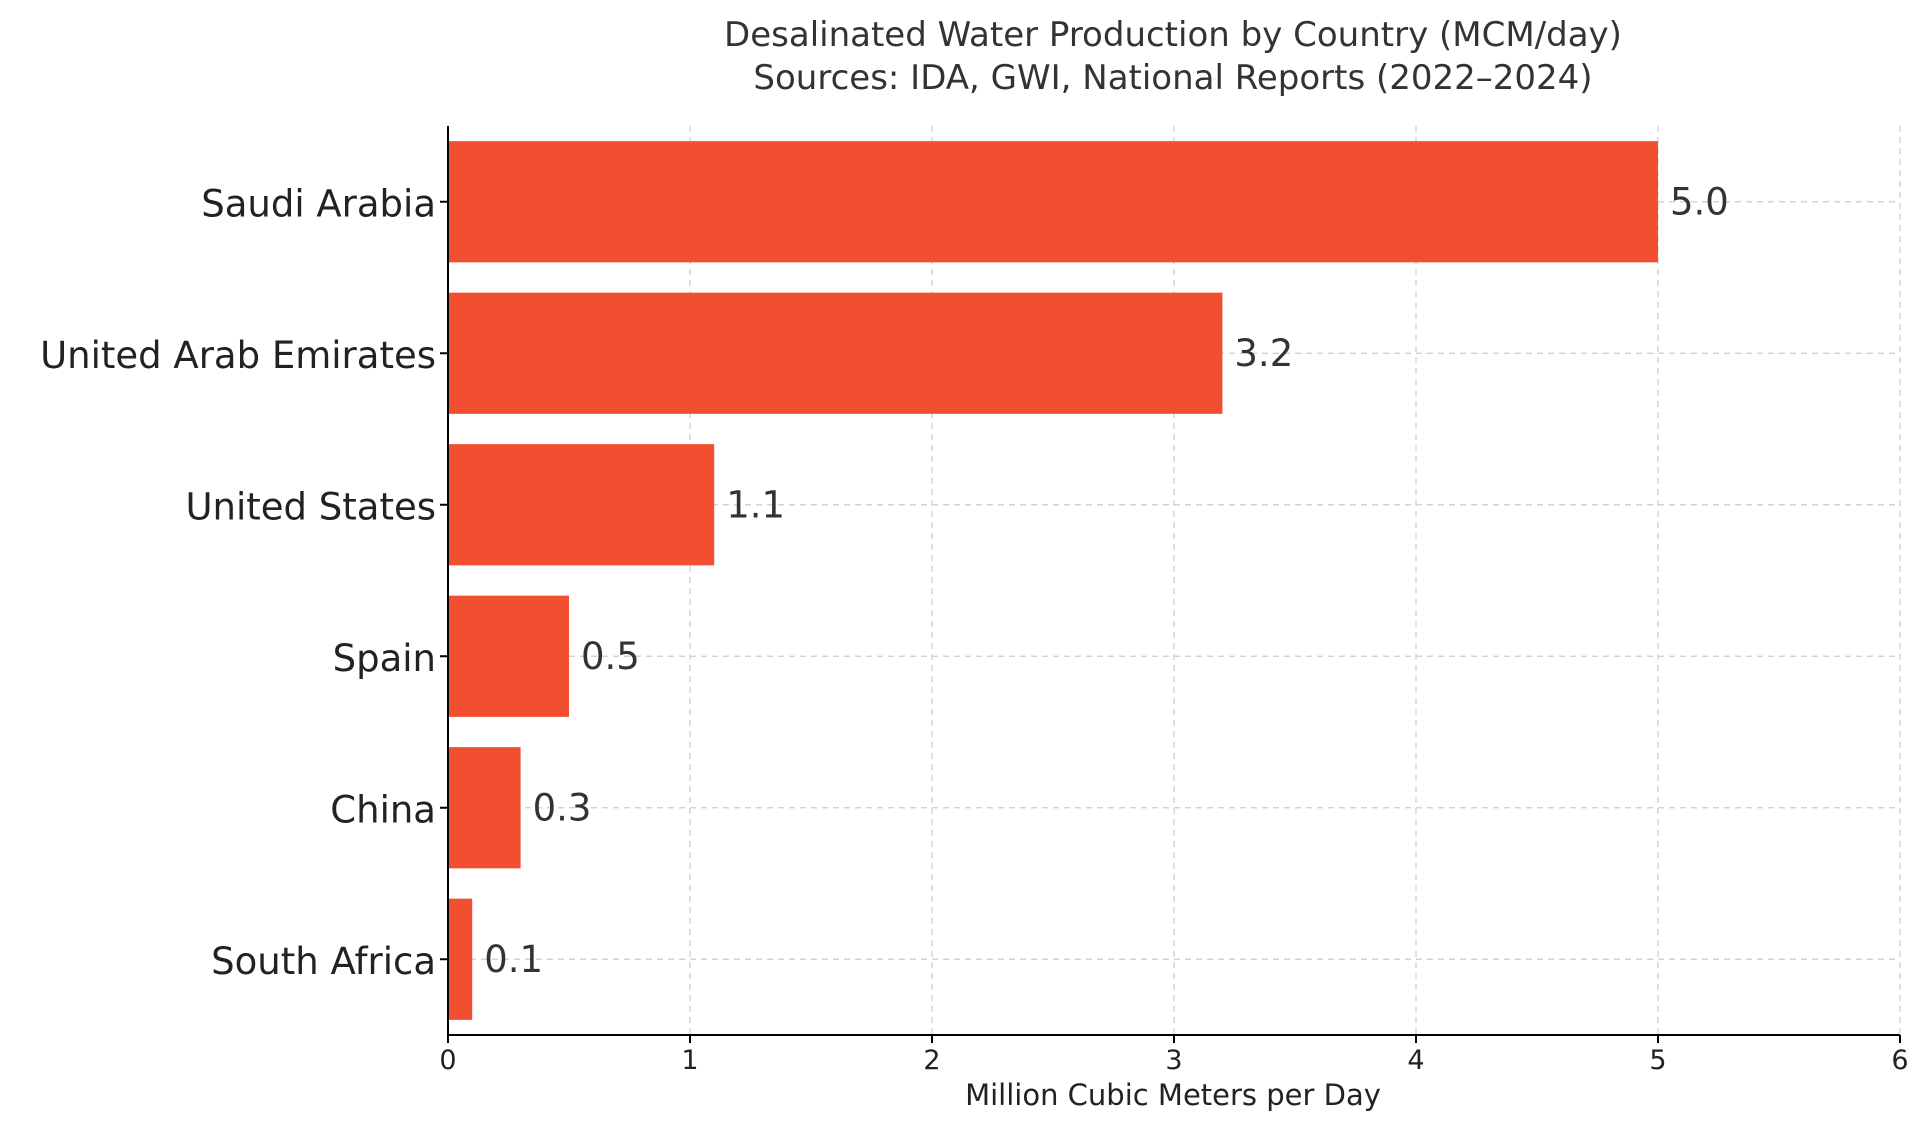 The image size is (1920, 1131). Describe the element at coordinates (1899, 1060) in the screenshot. I see `x-tick-label: 6` at that location.